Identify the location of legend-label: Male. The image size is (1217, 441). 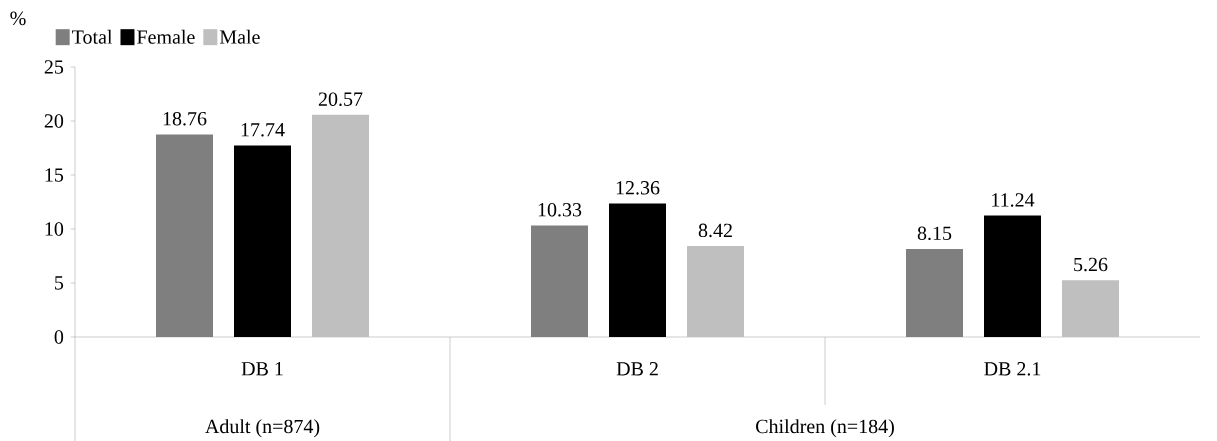
(239, 36).